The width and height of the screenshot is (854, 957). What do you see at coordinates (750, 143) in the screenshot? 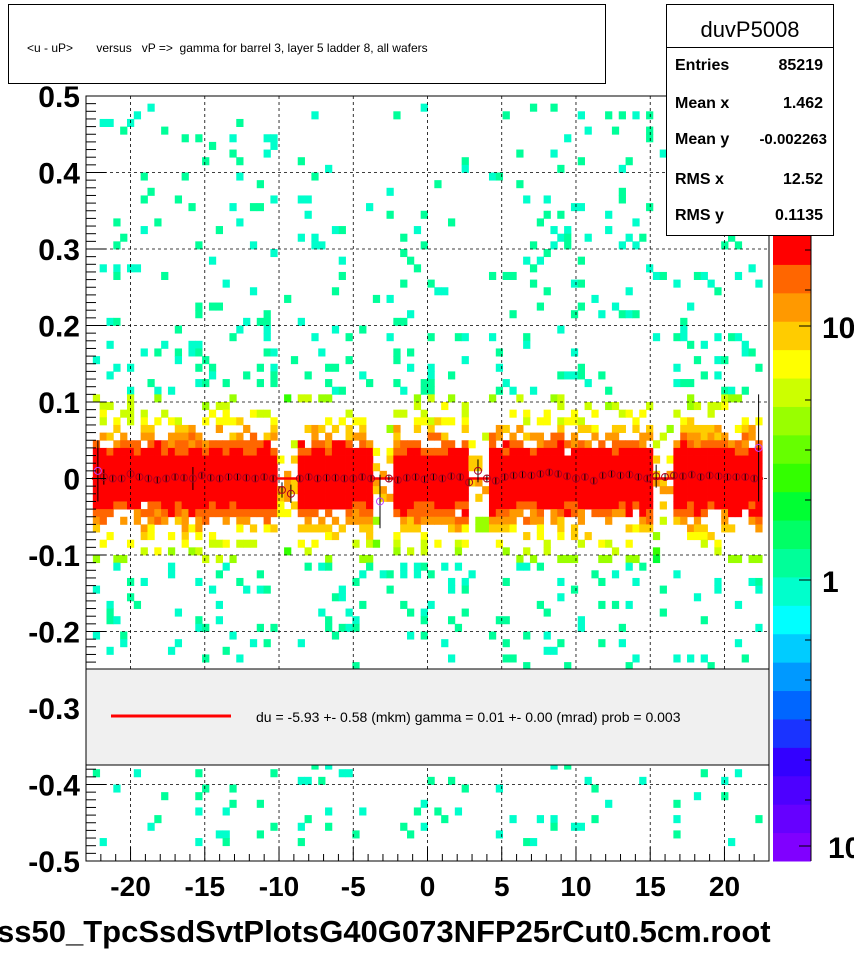
I see `stats-row-mean-y: Mean y -0.002263` at bounding box center [750, 143].